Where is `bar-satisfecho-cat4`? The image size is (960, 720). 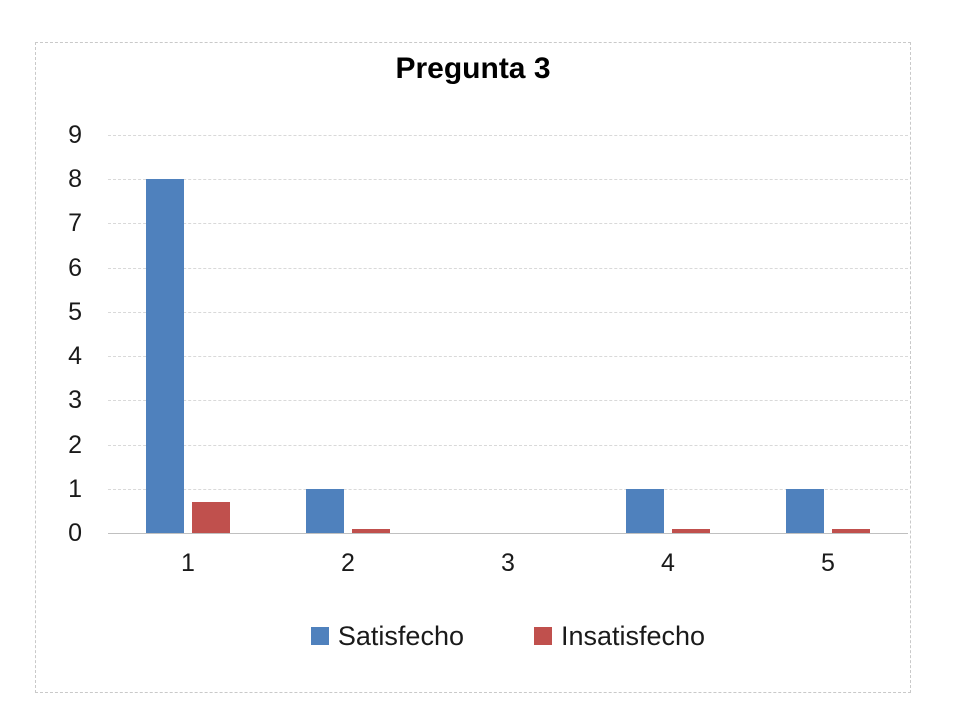 bar-satisfecho-cat4 is located at coordinates (645, 510).